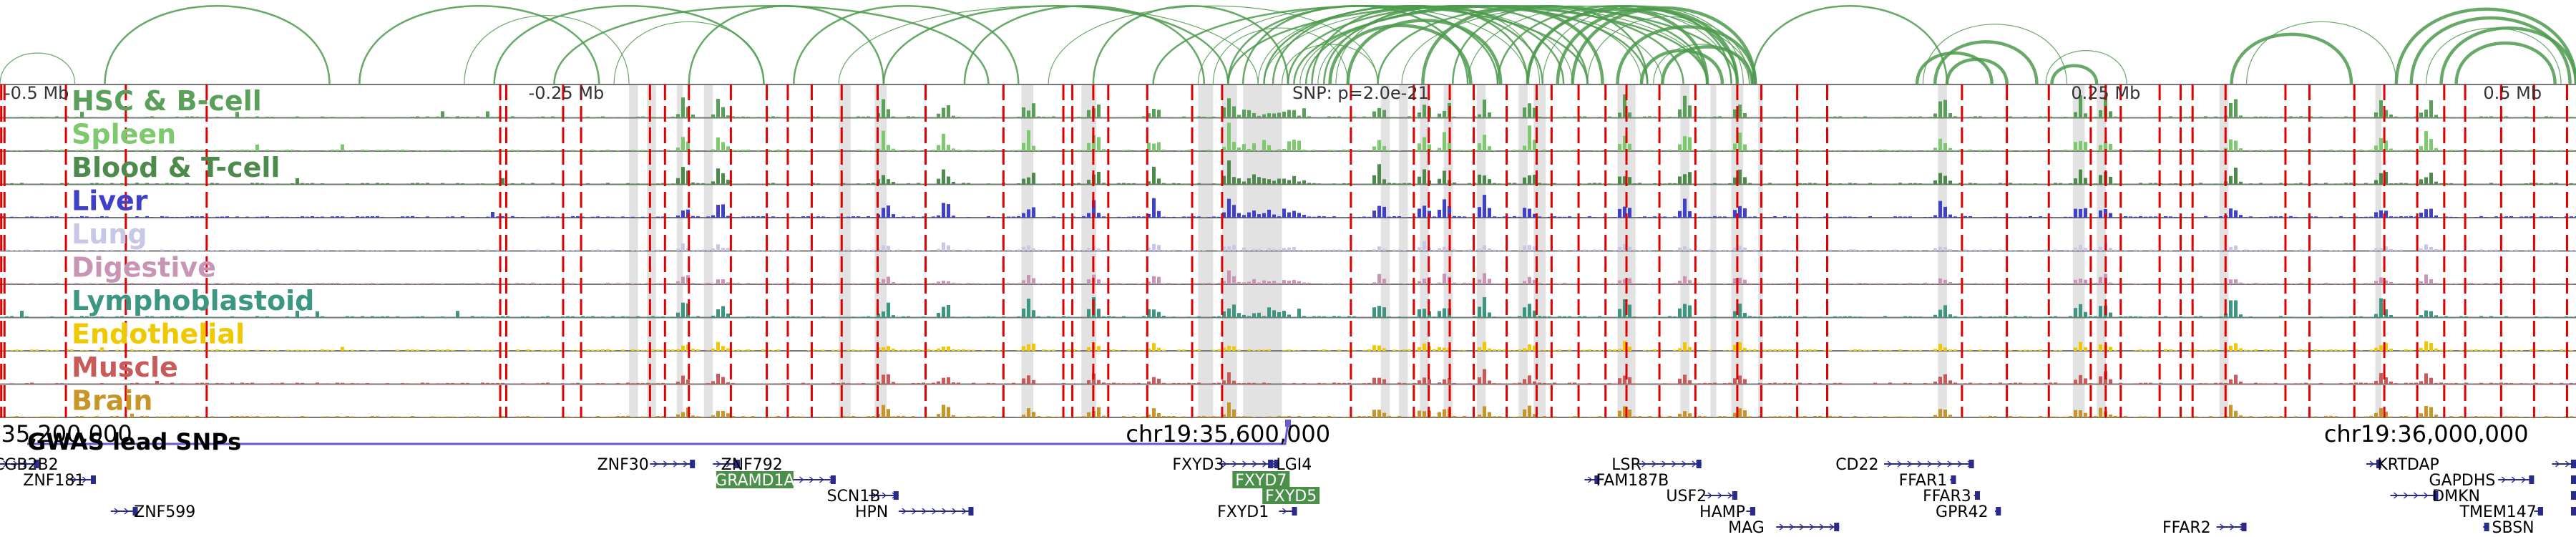  What do you see at coordinates (152, 512) in the screenshot?
I see `gene-znf599: ZNF599` at bounding box center [152, 512].